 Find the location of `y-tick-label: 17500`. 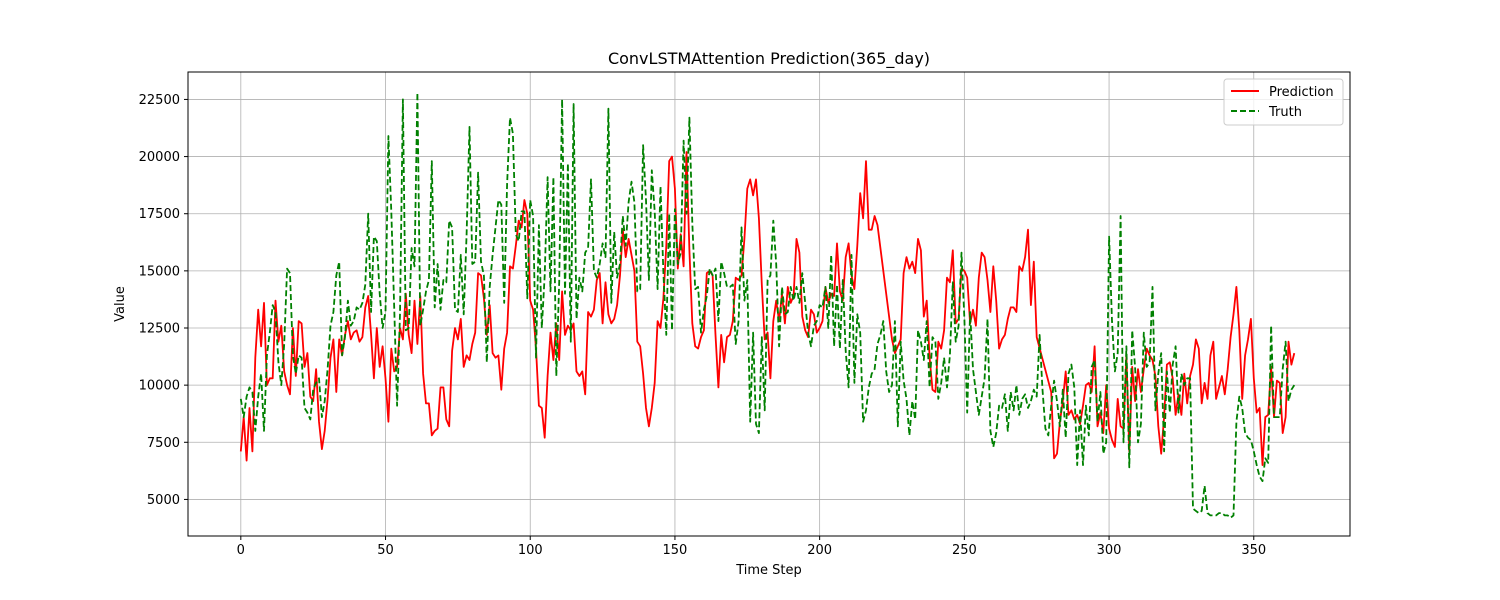

y-tick-label: 17500 is located at coordinates (159, 214).